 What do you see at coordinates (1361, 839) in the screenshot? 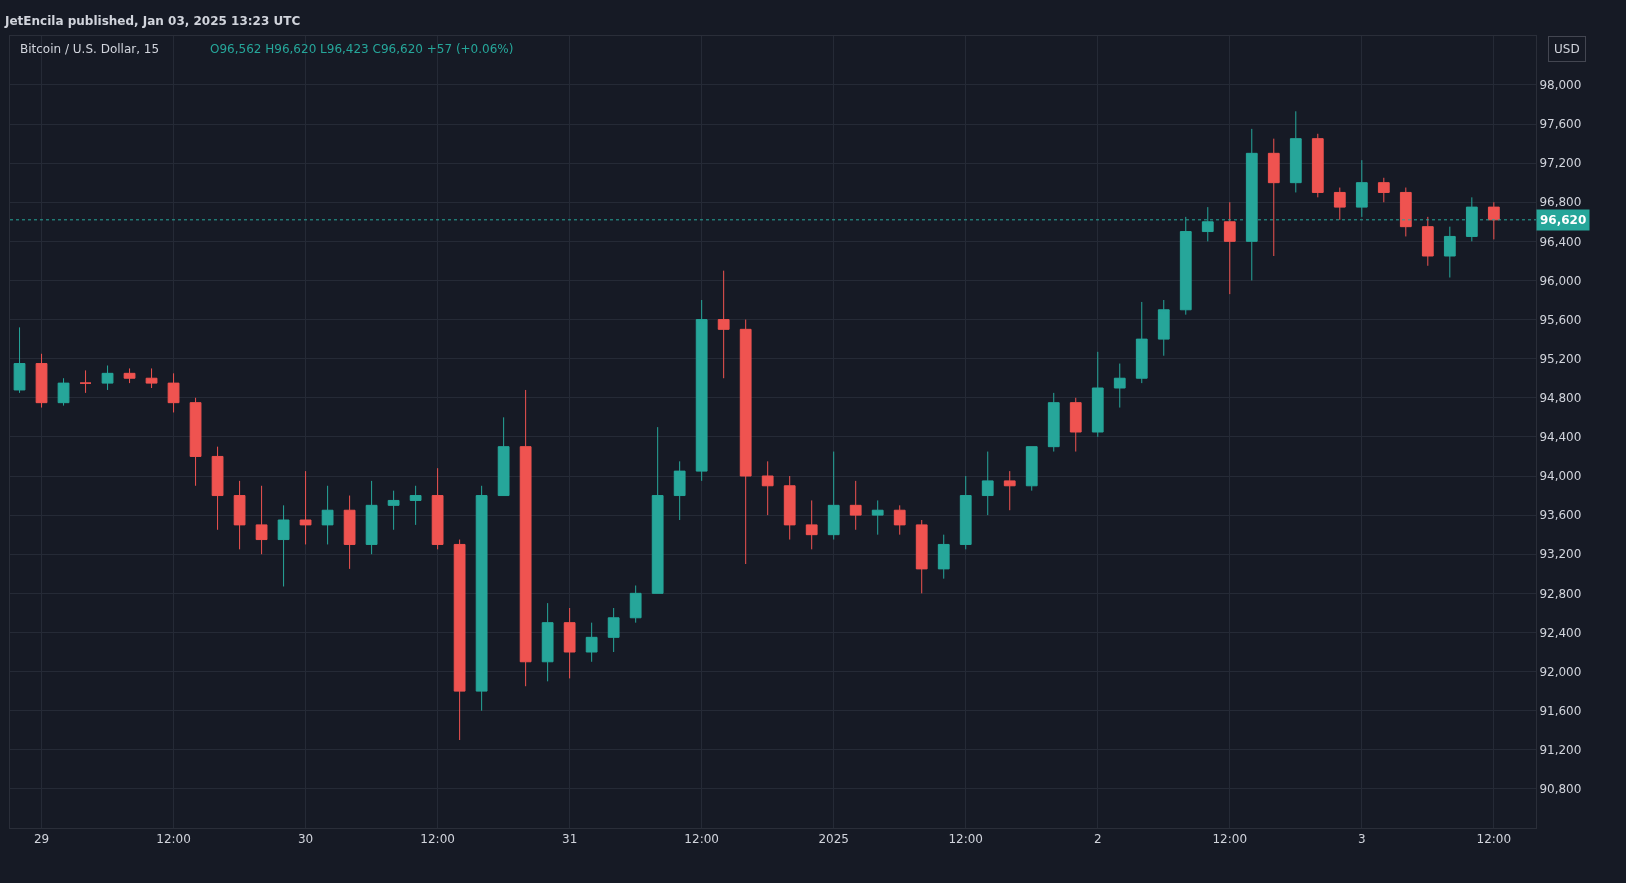
I see `x-tick-label: 3` at bounding box center [1361, 839].